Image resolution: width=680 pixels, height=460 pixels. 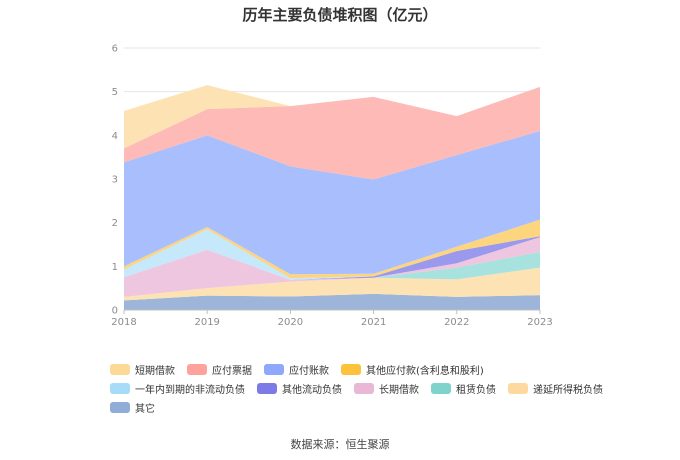 I want to click on legend-label: 短期借款, so click(x=155, y=371).